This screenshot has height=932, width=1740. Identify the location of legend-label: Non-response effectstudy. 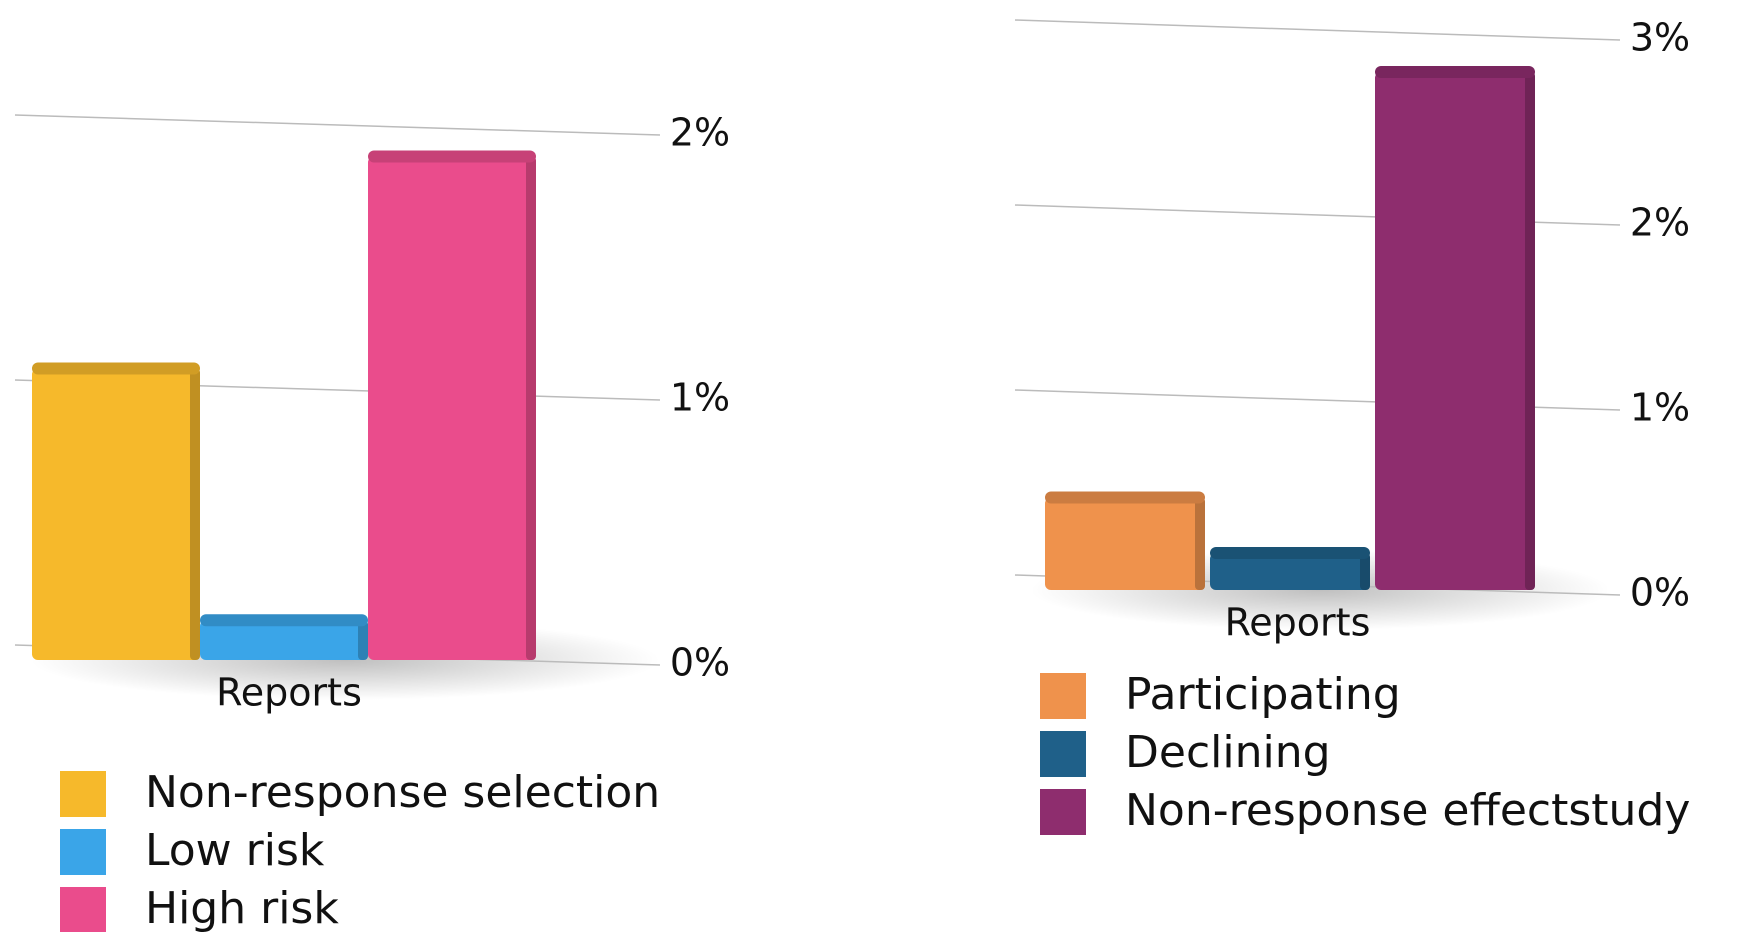
(1407, 810).